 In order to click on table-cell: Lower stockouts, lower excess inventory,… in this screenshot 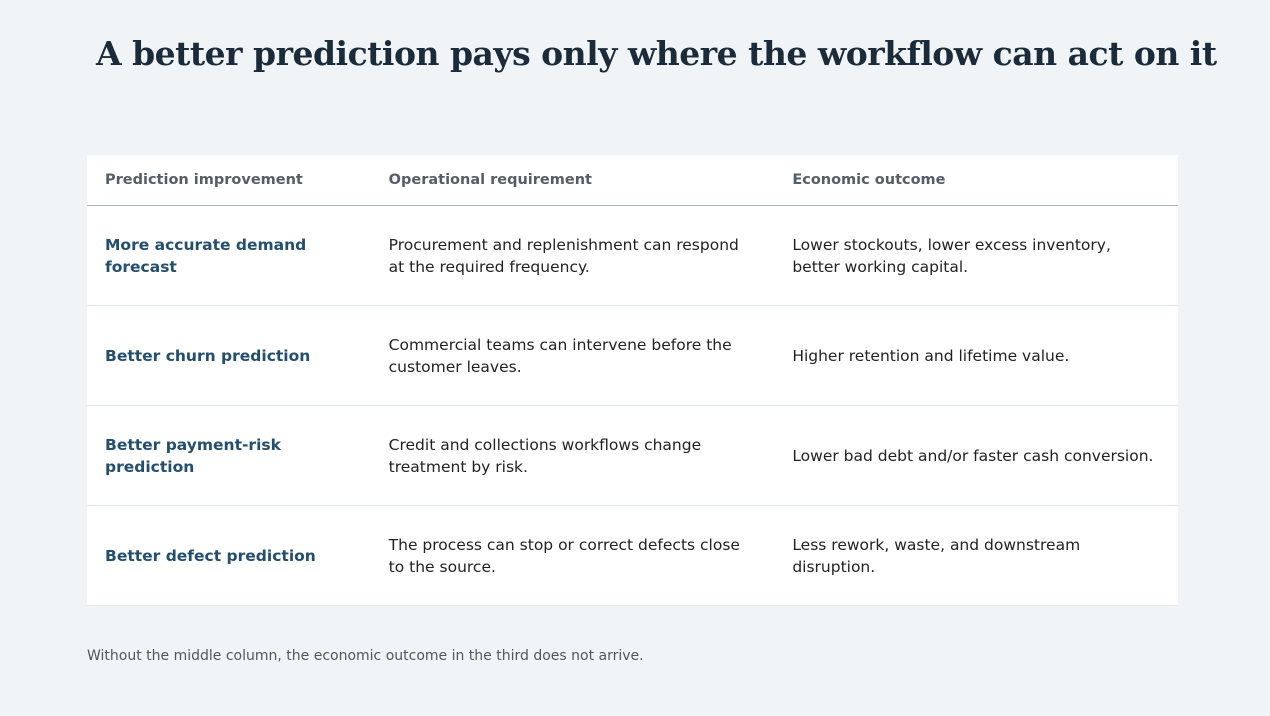, I will do `click(976, 255)`.